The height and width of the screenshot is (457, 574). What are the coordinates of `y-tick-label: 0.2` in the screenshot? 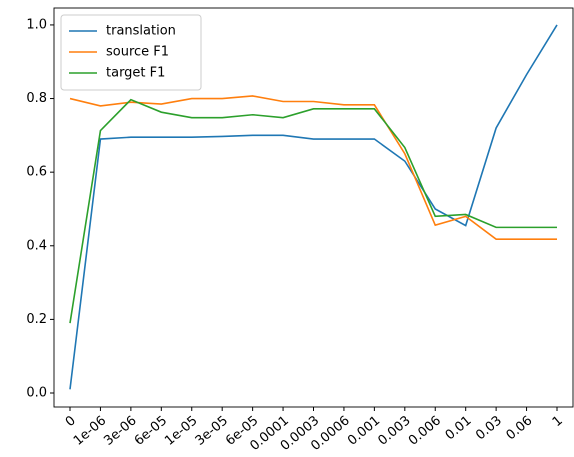 It's located at (36, 319).